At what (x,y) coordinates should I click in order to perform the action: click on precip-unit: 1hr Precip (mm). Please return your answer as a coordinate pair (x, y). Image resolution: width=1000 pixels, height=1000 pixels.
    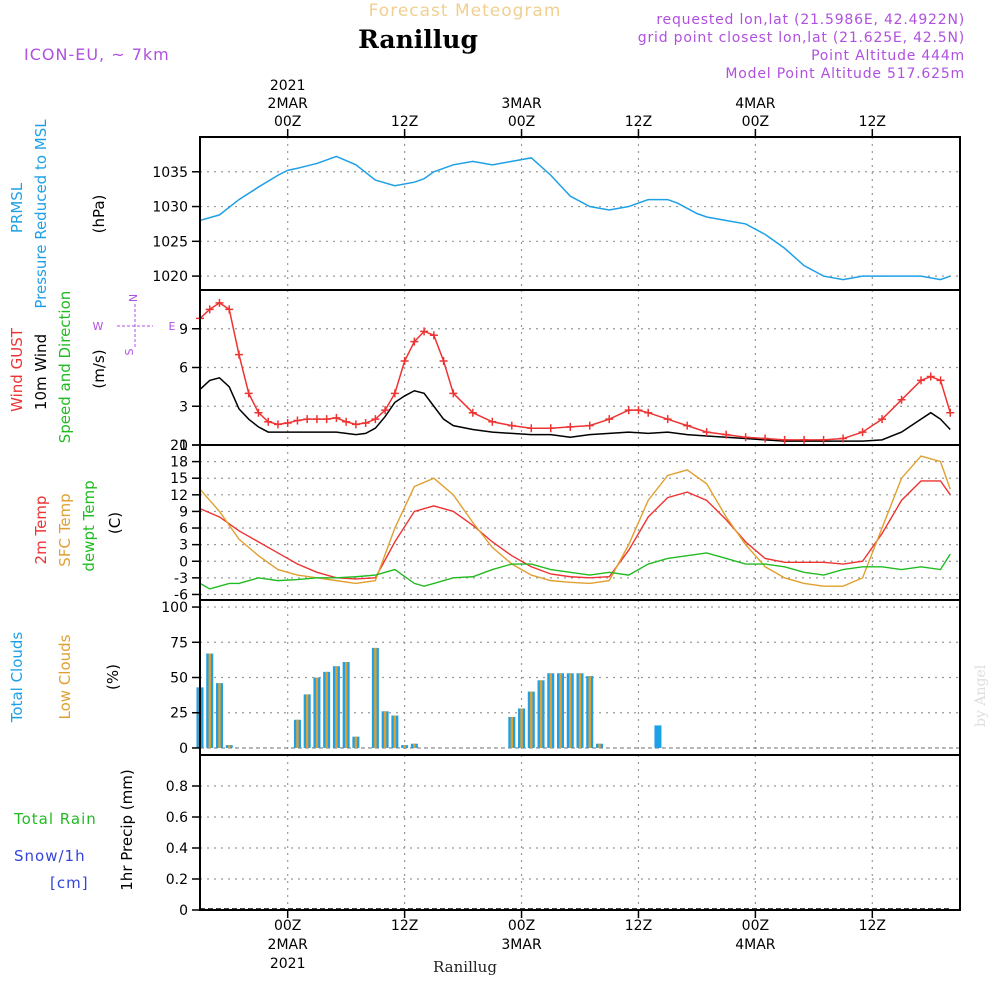
    Looking at the image, I should click on (127, 829).